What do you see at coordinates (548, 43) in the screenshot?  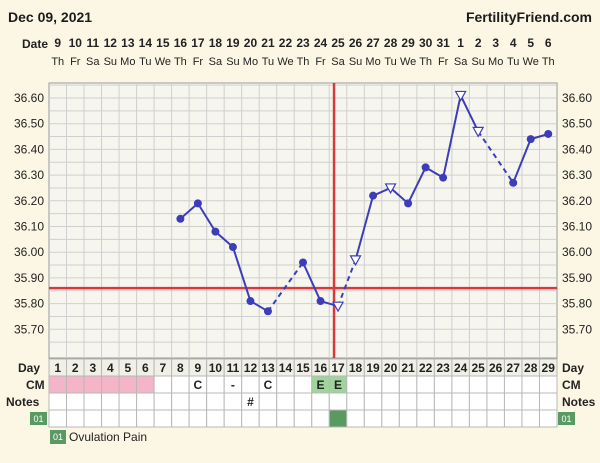 I see `date-label: 6` at bounding box center [548, 43].